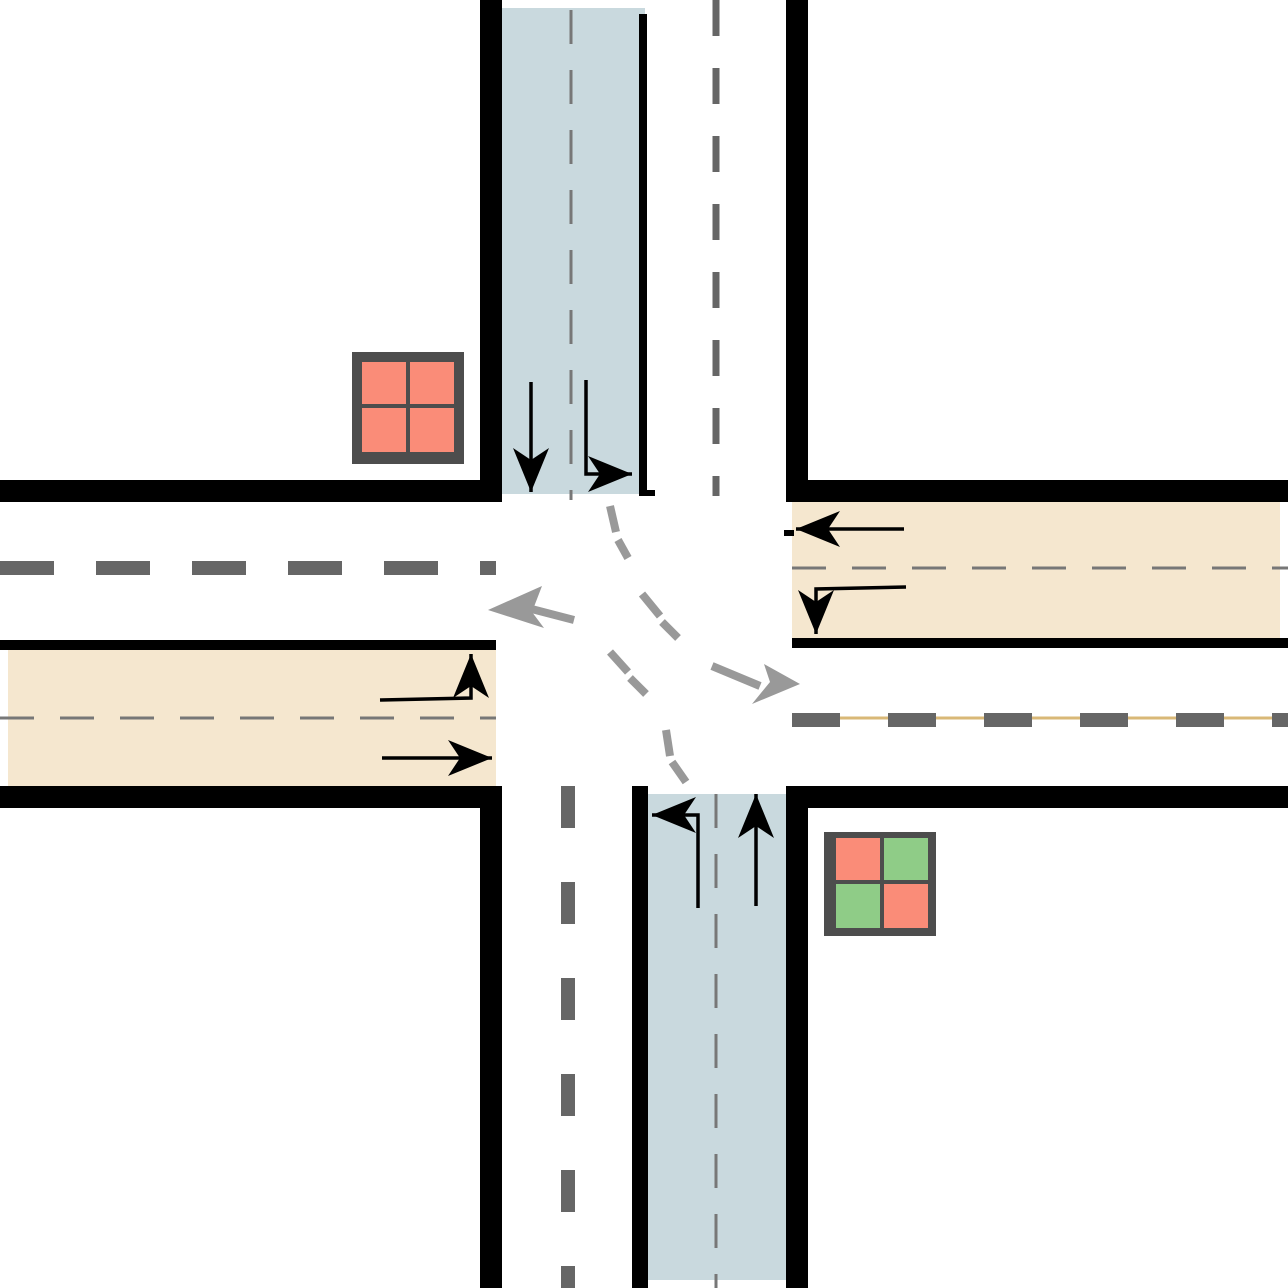 This screenshot has width=1288, height=1288. Describe the element at coordinates (251, 797) in the screenshot. I see `curb-sw-horizontal` at that location.